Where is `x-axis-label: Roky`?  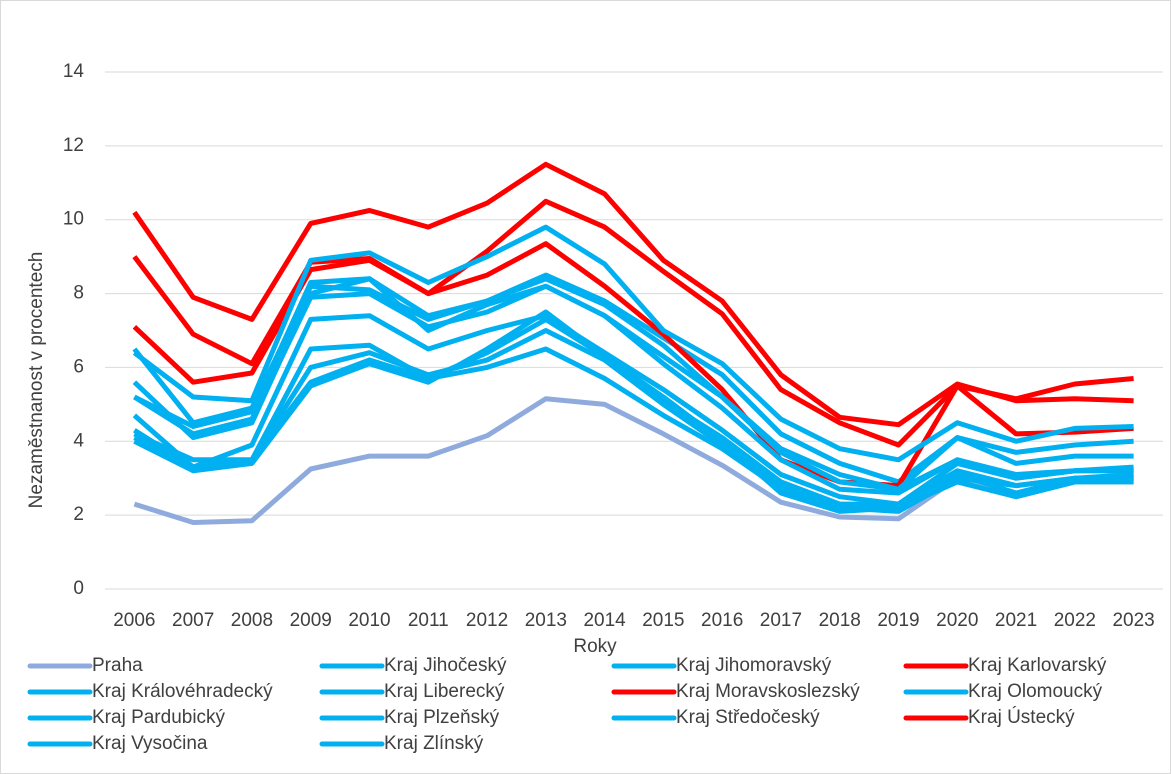
x-axis-label: Roky is located at coordinates (595, 646).